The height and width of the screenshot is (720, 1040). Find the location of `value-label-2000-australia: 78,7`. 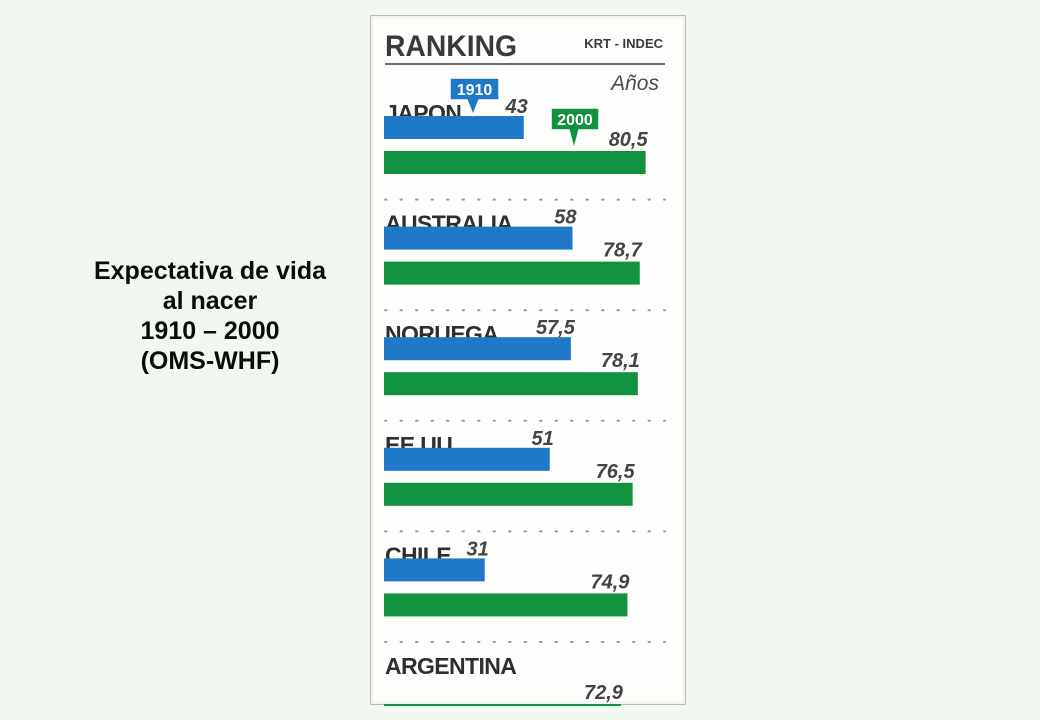

value-label-2000-australia: 78,7 is located at coordinates (623, 251).